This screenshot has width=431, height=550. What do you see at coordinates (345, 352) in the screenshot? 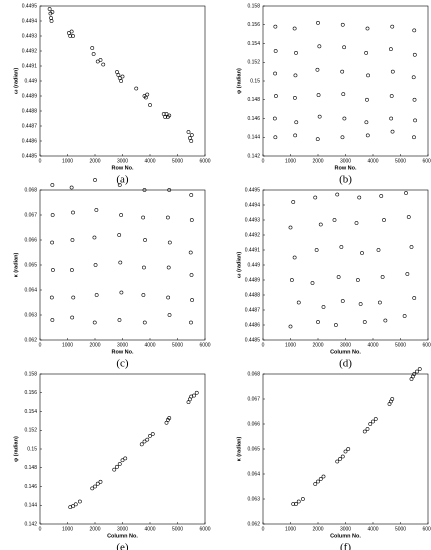
I see `x-axis-label: Column No.` at bounding box center [345, 352].